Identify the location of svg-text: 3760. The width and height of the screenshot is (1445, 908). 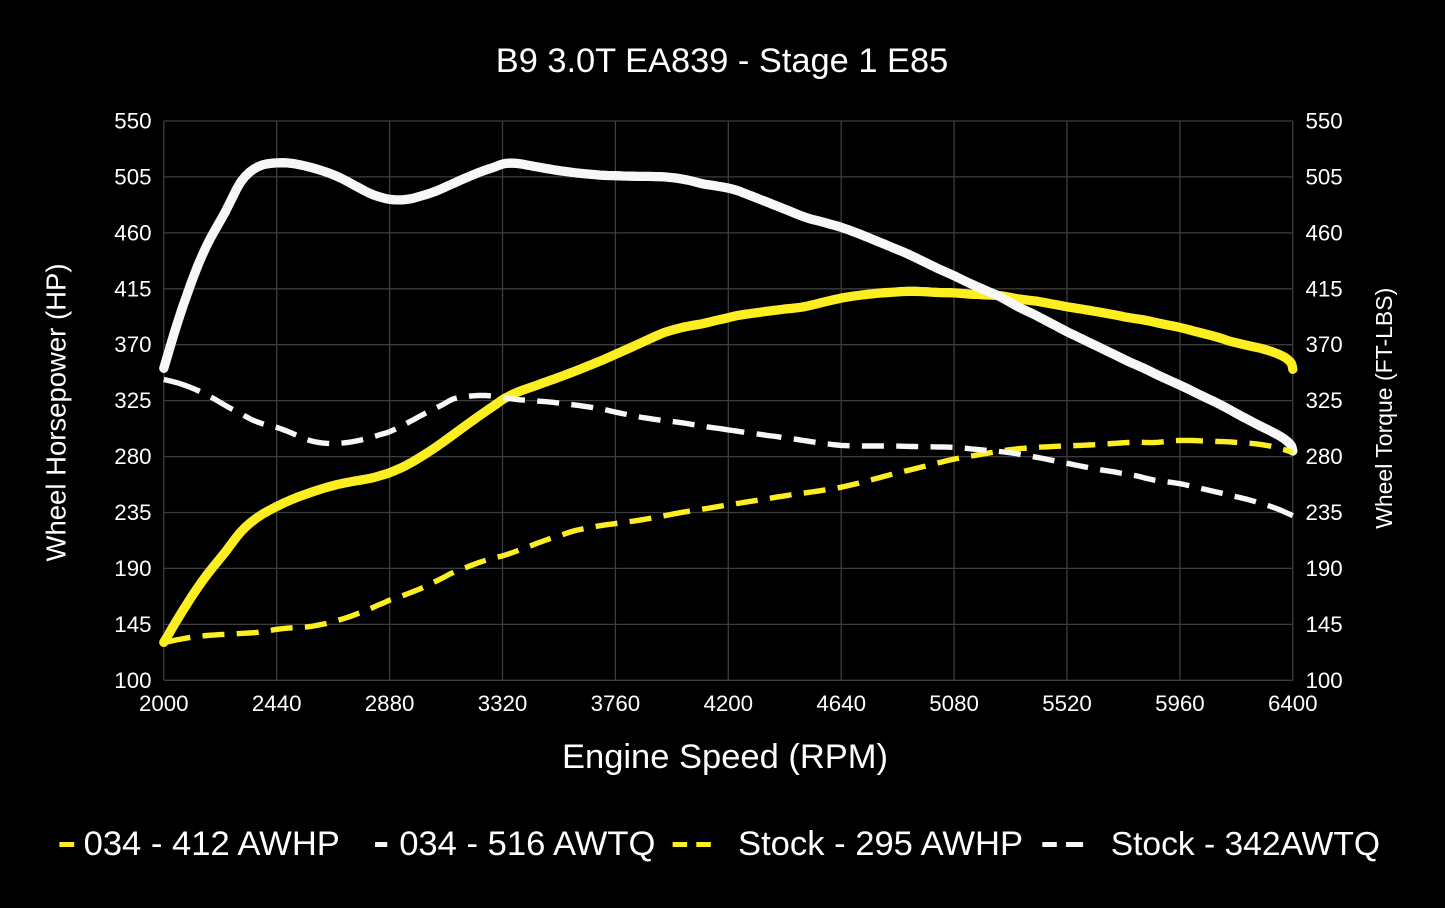
(616, 703).